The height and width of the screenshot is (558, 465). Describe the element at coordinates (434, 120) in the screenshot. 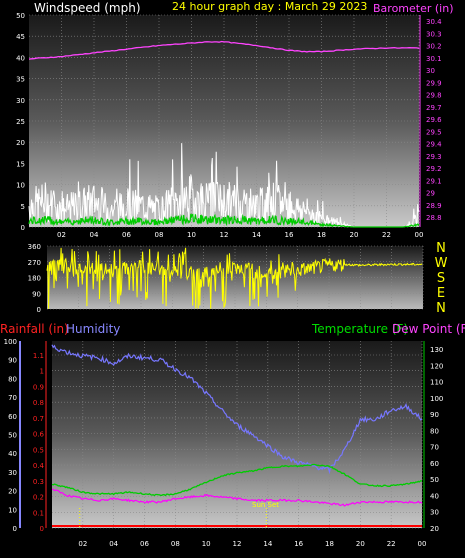

I see `baro-tick-label: 29.6` at that location.